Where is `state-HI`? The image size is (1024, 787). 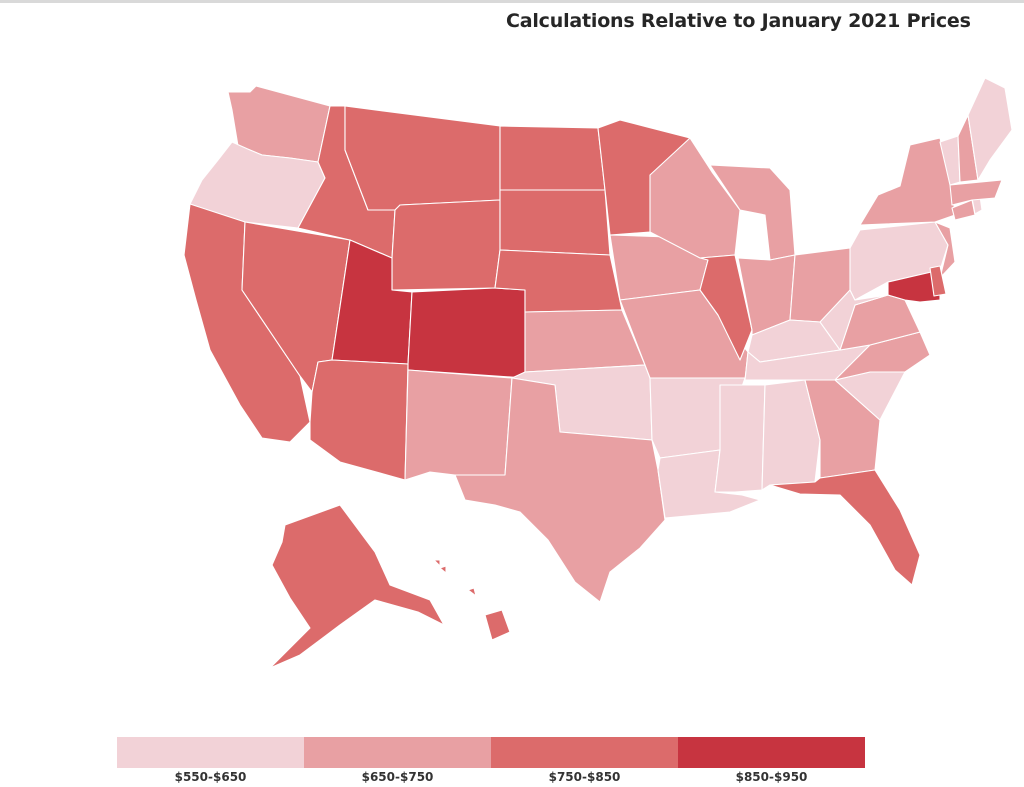
state-HI is located at coordinates (472, 600).